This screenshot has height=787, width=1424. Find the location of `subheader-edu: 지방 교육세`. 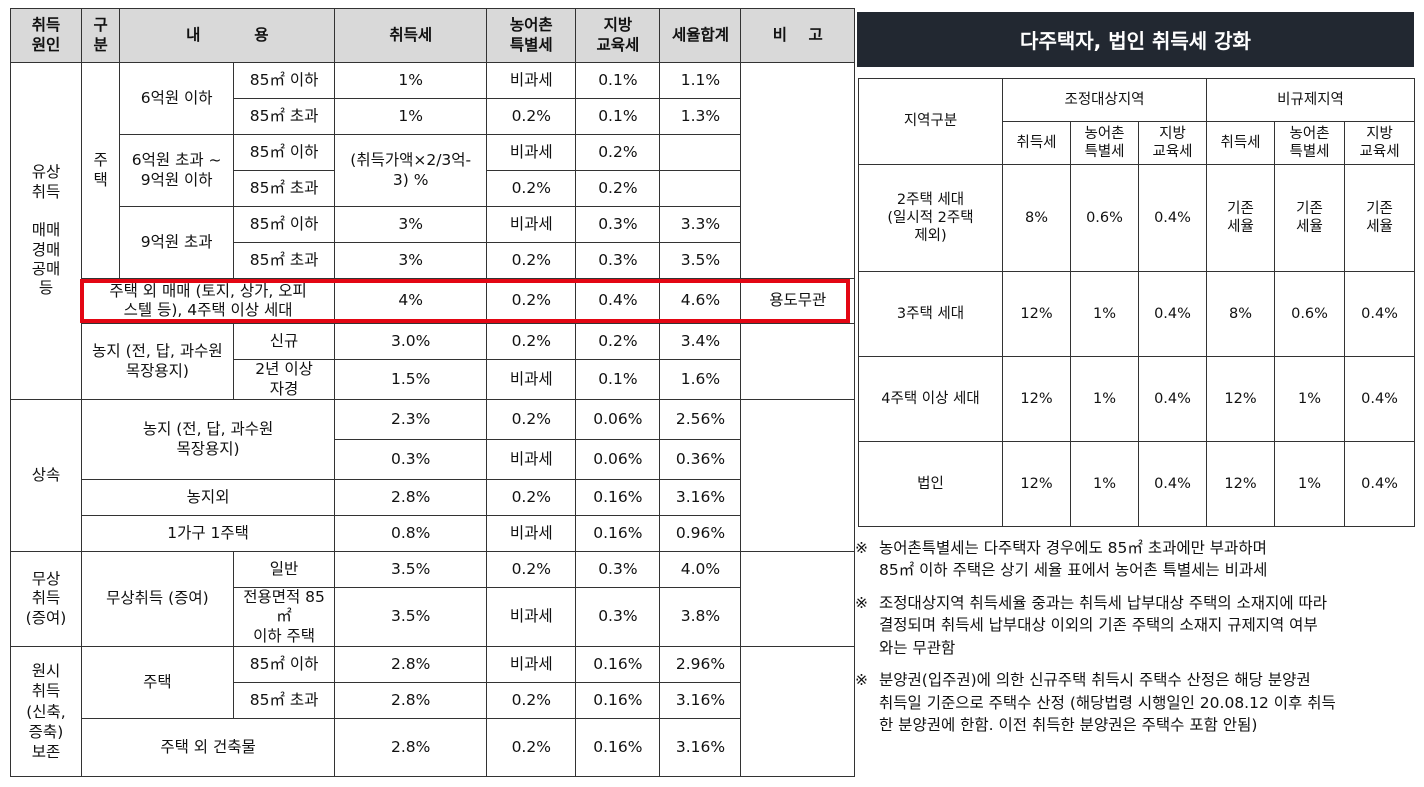

subheader-edu: 지방 교육세 is located at coordinates (1172, 143).